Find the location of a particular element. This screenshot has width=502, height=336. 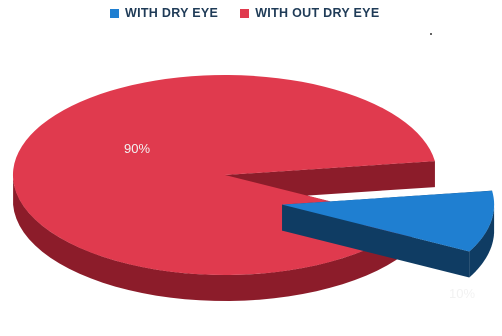

legend-swatch-with-dry-eye is located at coordinates (114, 13).